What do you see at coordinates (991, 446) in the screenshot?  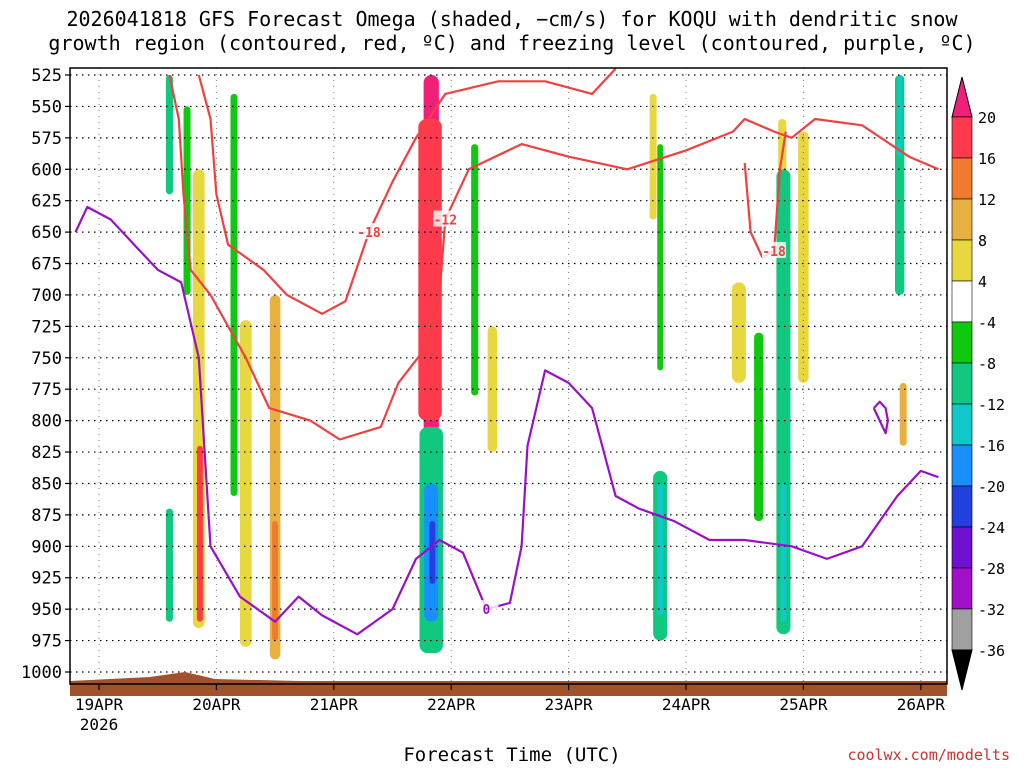 I see `colorbar-label: -16` at bounding box center [991, 446].